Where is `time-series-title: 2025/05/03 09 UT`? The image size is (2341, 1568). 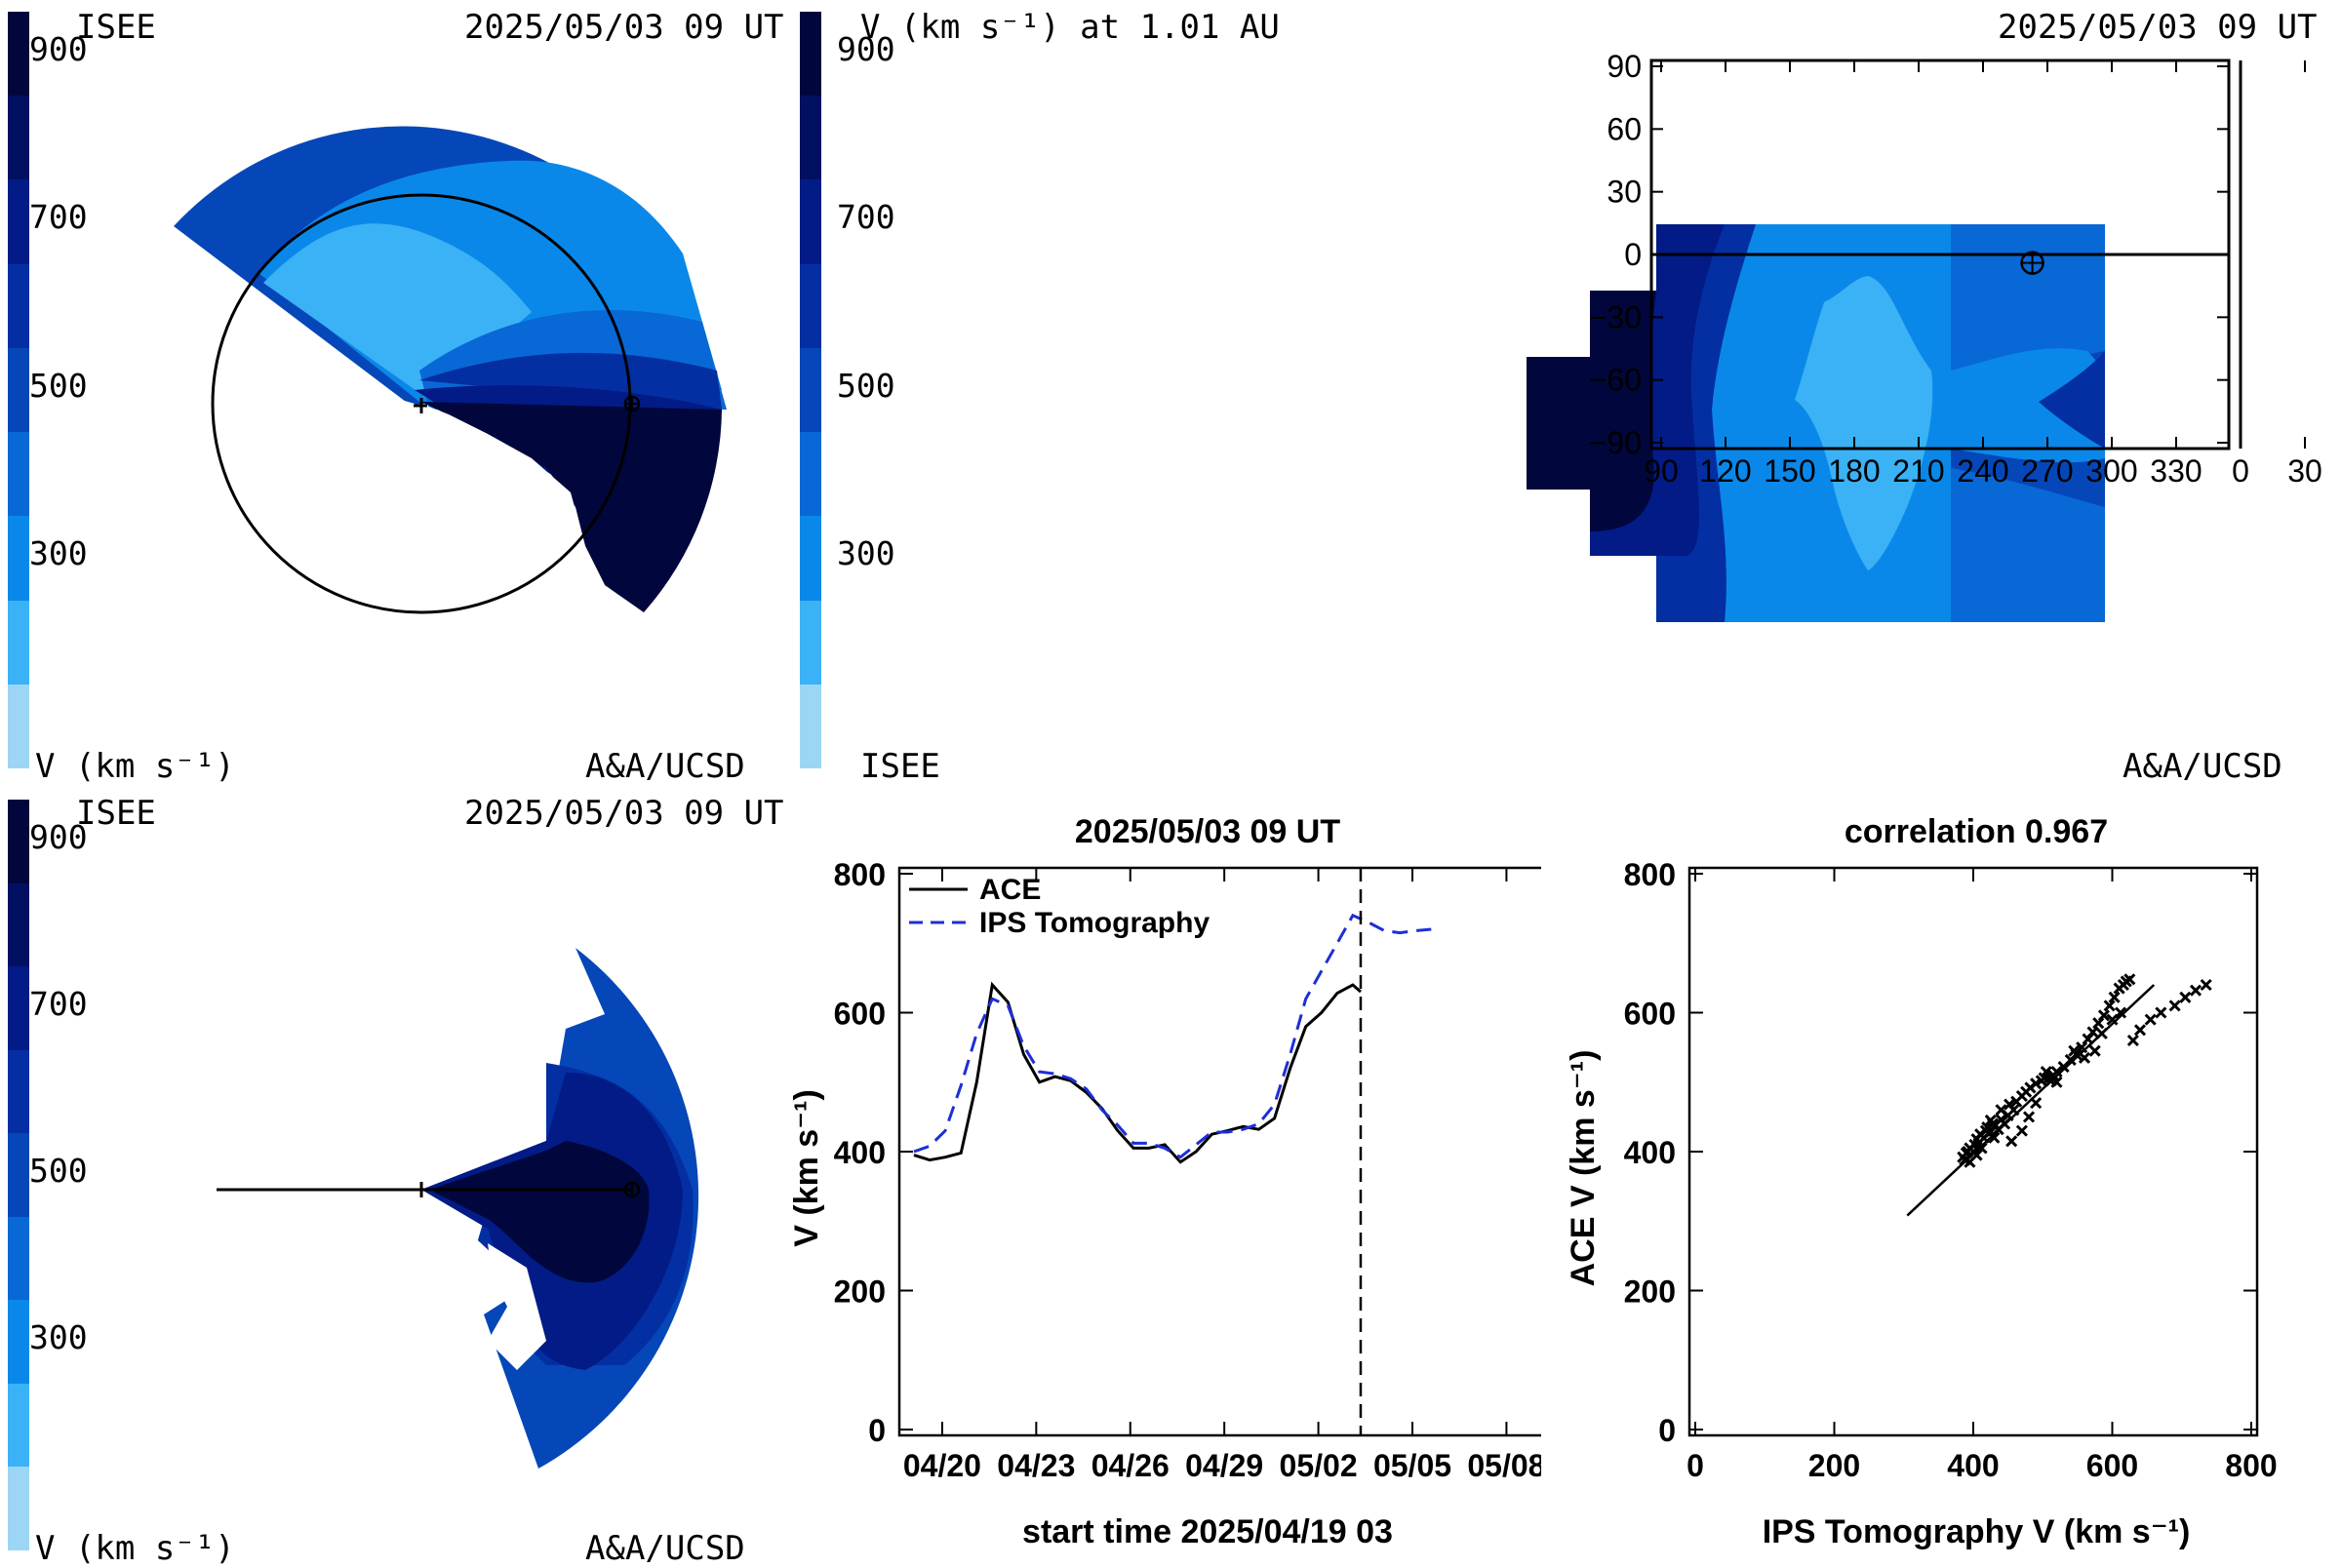
time-series-title: 2025/05/03 09 UT is located at coordinates (1207, 831).